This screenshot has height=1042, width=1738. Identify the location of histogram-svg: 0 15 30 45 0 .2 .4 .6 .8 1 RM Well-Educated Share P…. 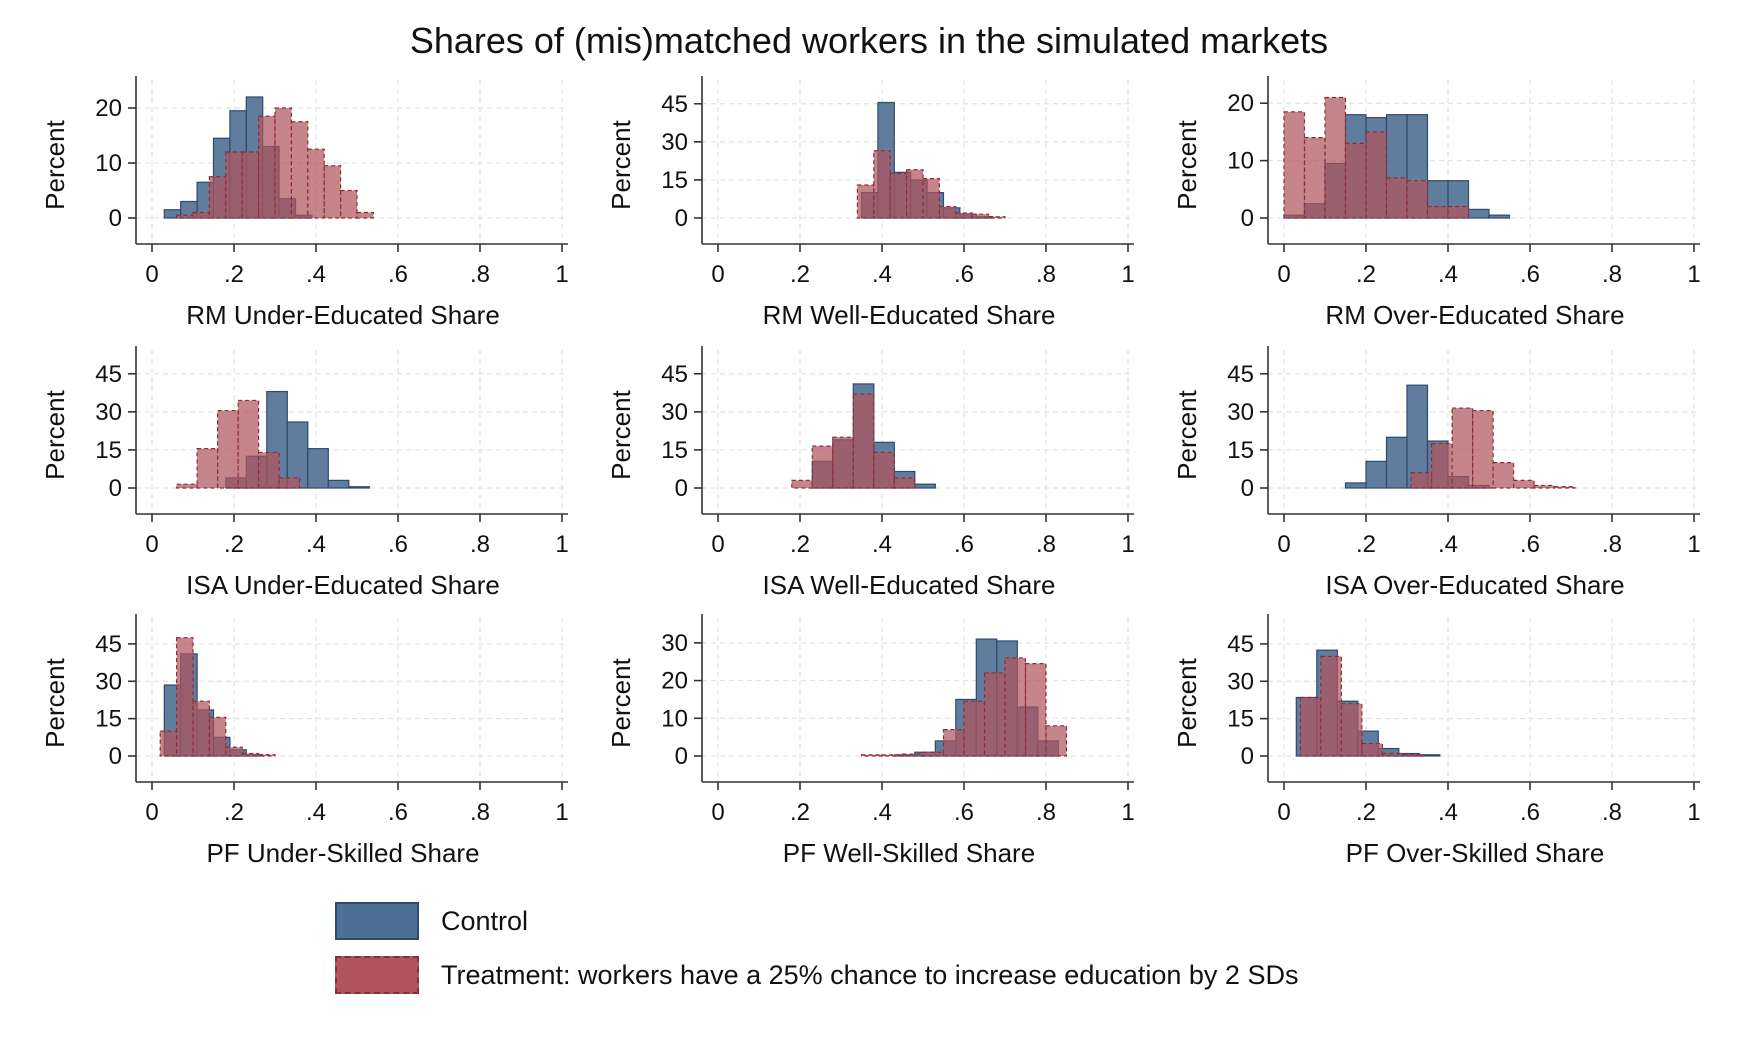
(870, 203).